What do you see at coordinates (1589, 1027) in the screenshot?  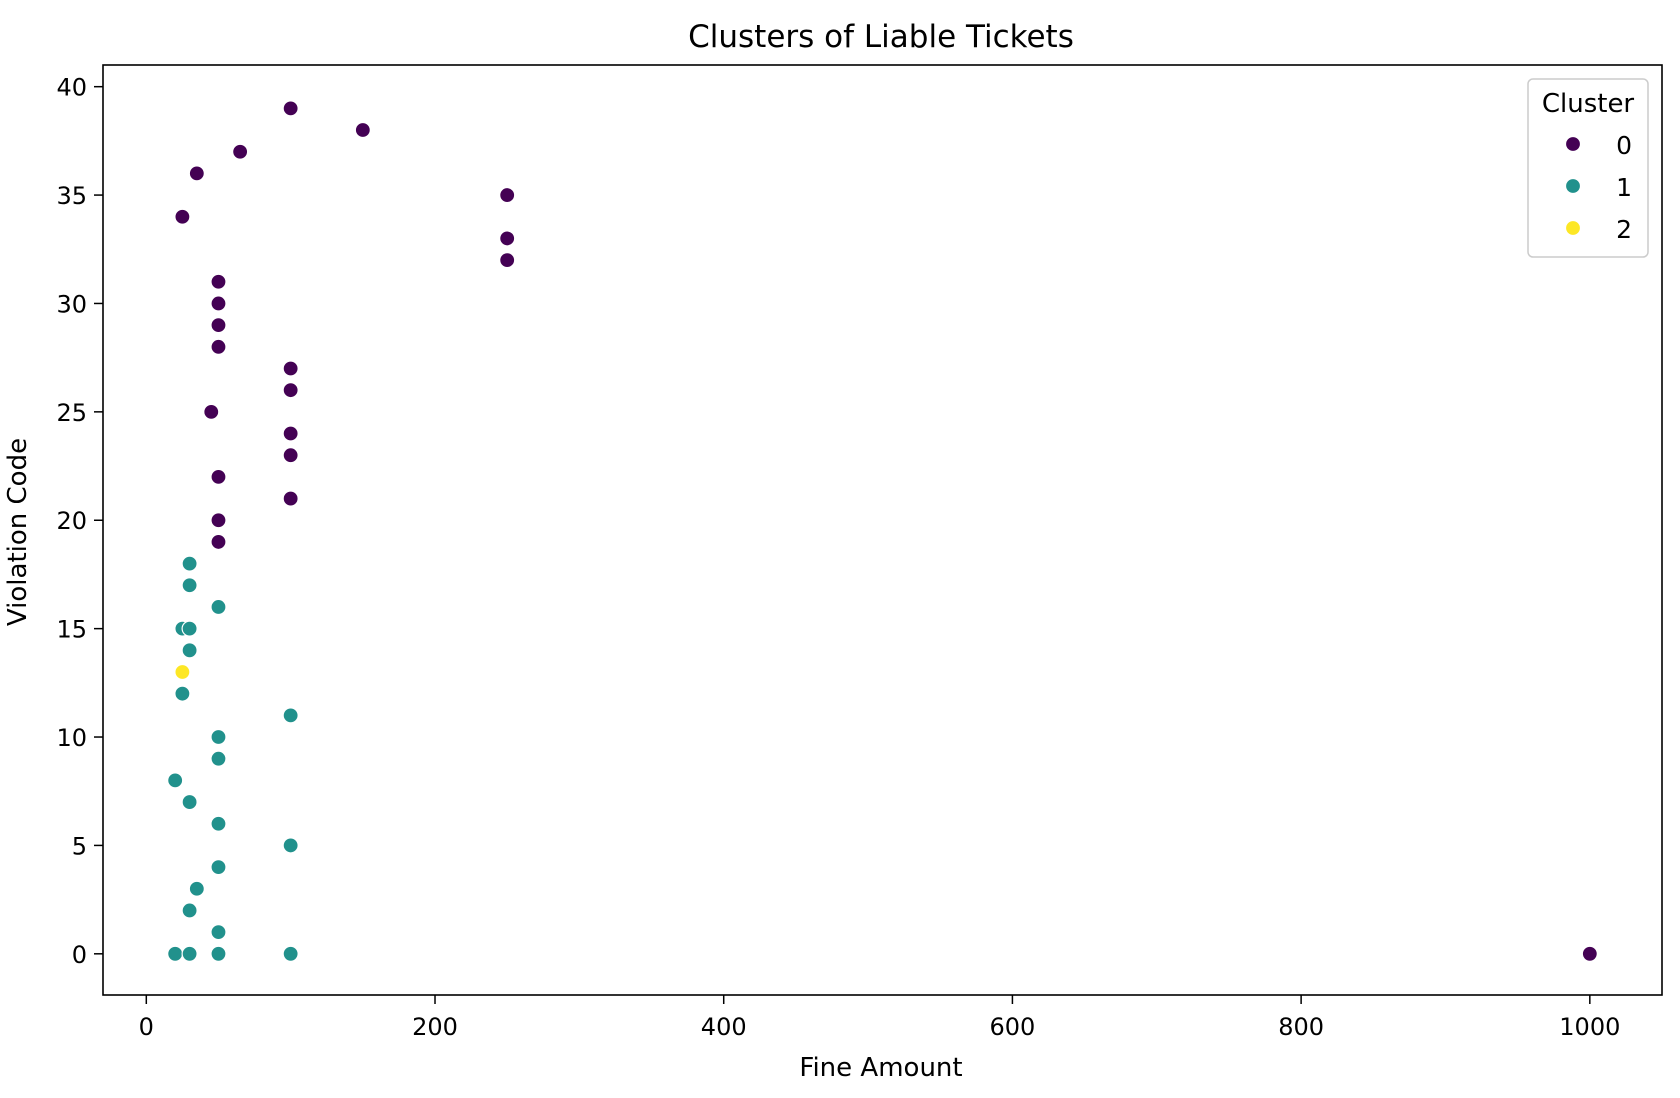 I see `x-tick-label: 1000` at bounding box center [1589, 1027].